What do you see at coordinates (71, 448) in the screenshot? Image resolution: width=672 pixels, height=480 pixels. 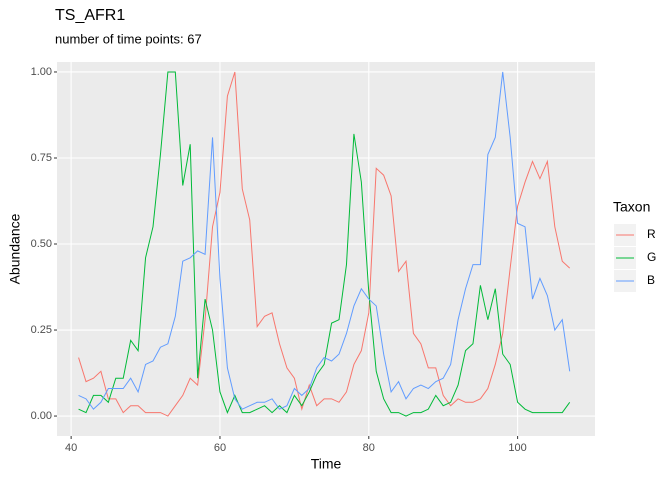 I see `x-tick-label: 40` at bounding box center [71, 448].